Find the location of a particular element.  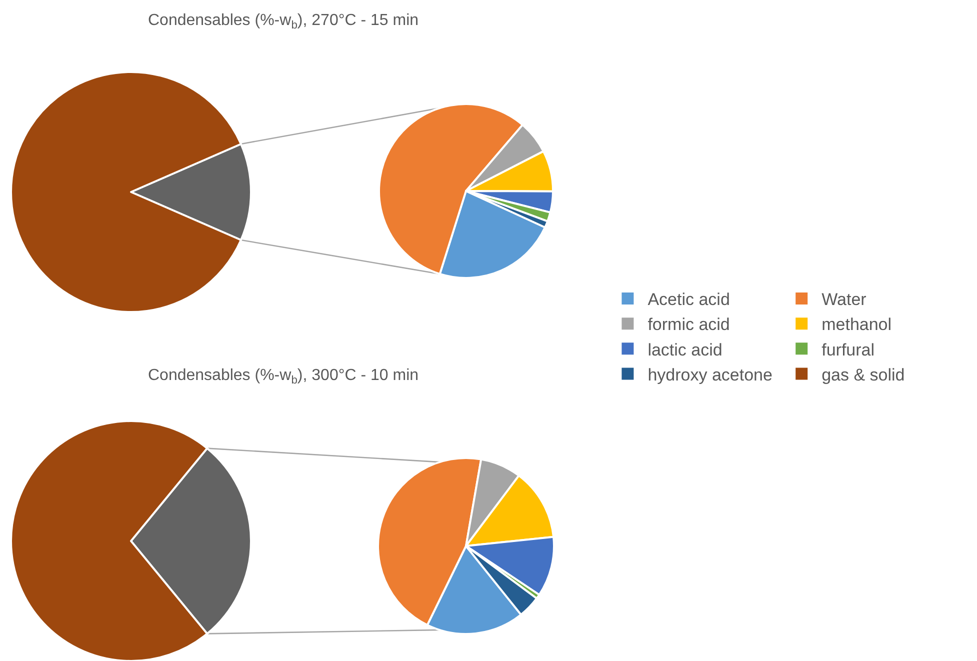

text: Condensables (%-w$_{b}$), 300°C - 10 min is located at coordinates (283, 376).